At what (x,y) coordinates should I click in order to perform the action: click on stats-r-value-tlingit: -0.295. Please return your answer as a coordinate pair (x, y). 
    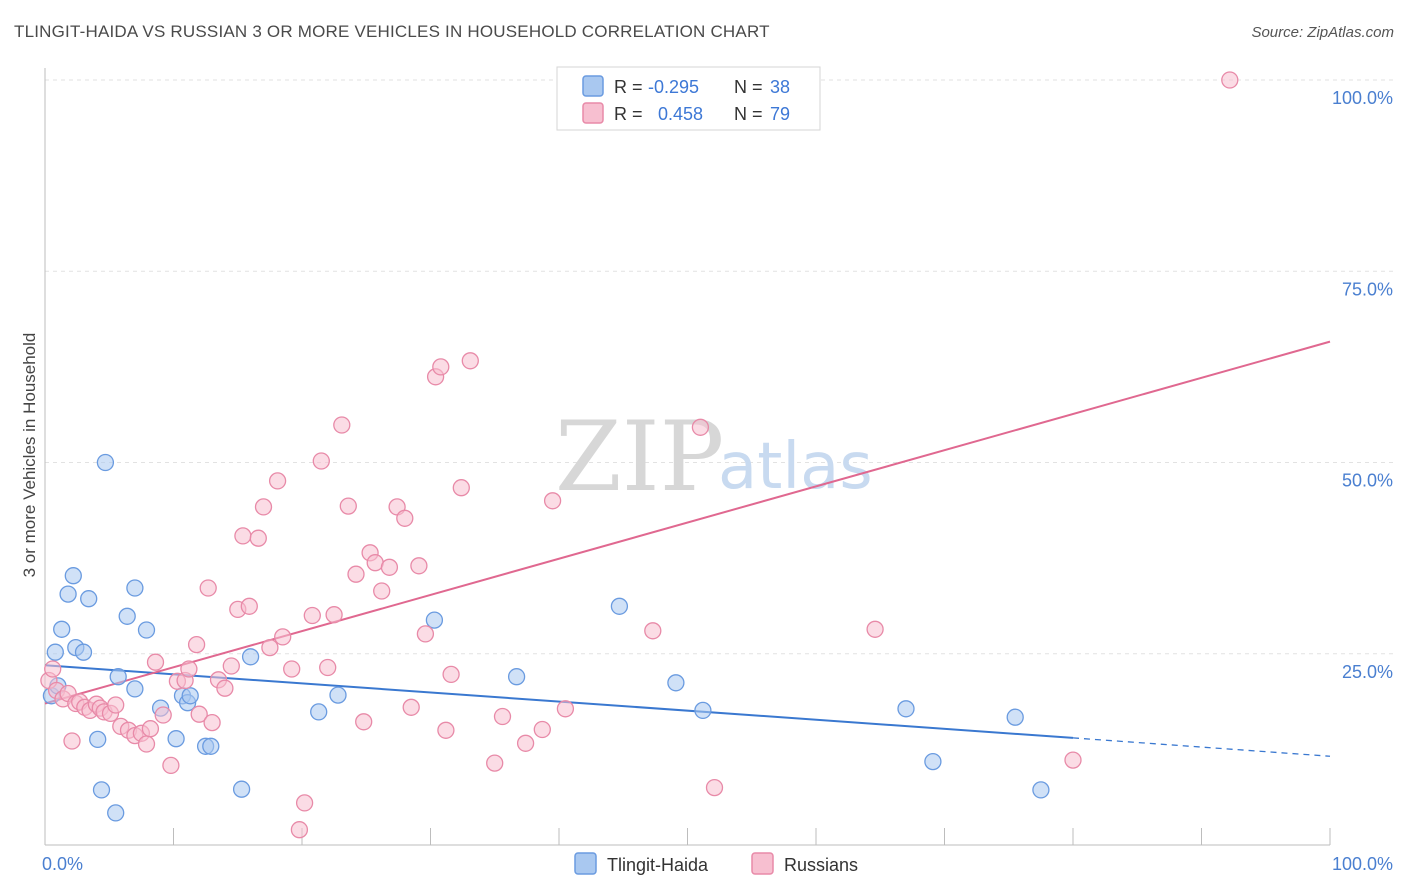
    Looking at the image, I should click on (673, 87).